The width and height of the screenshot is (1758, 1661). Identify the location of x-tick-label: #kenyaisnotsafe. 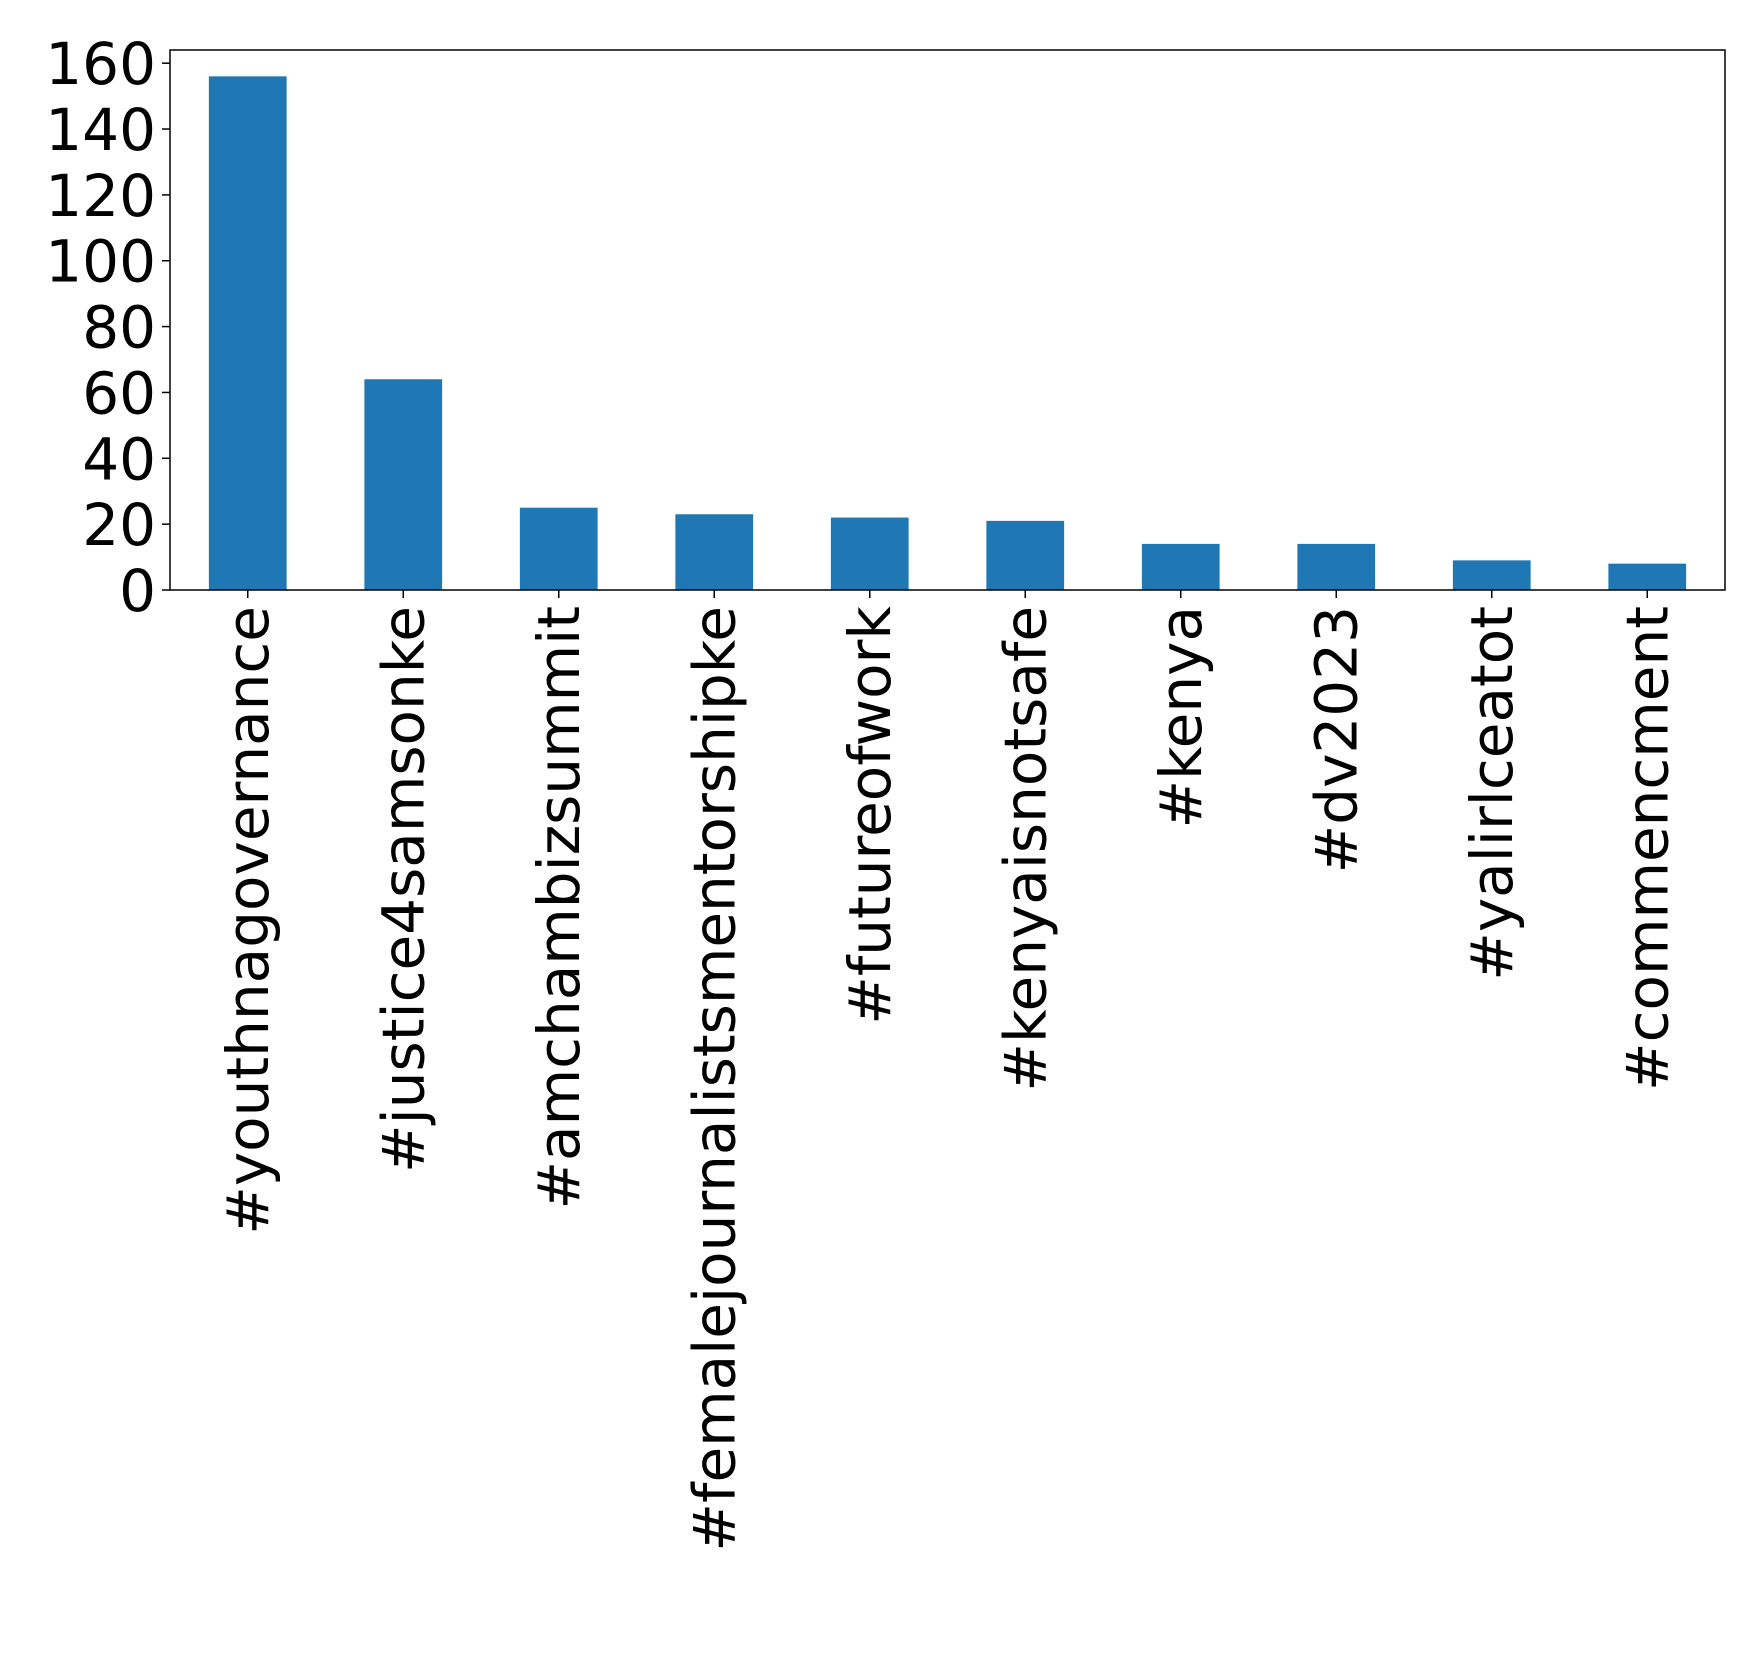
(1025, 849).